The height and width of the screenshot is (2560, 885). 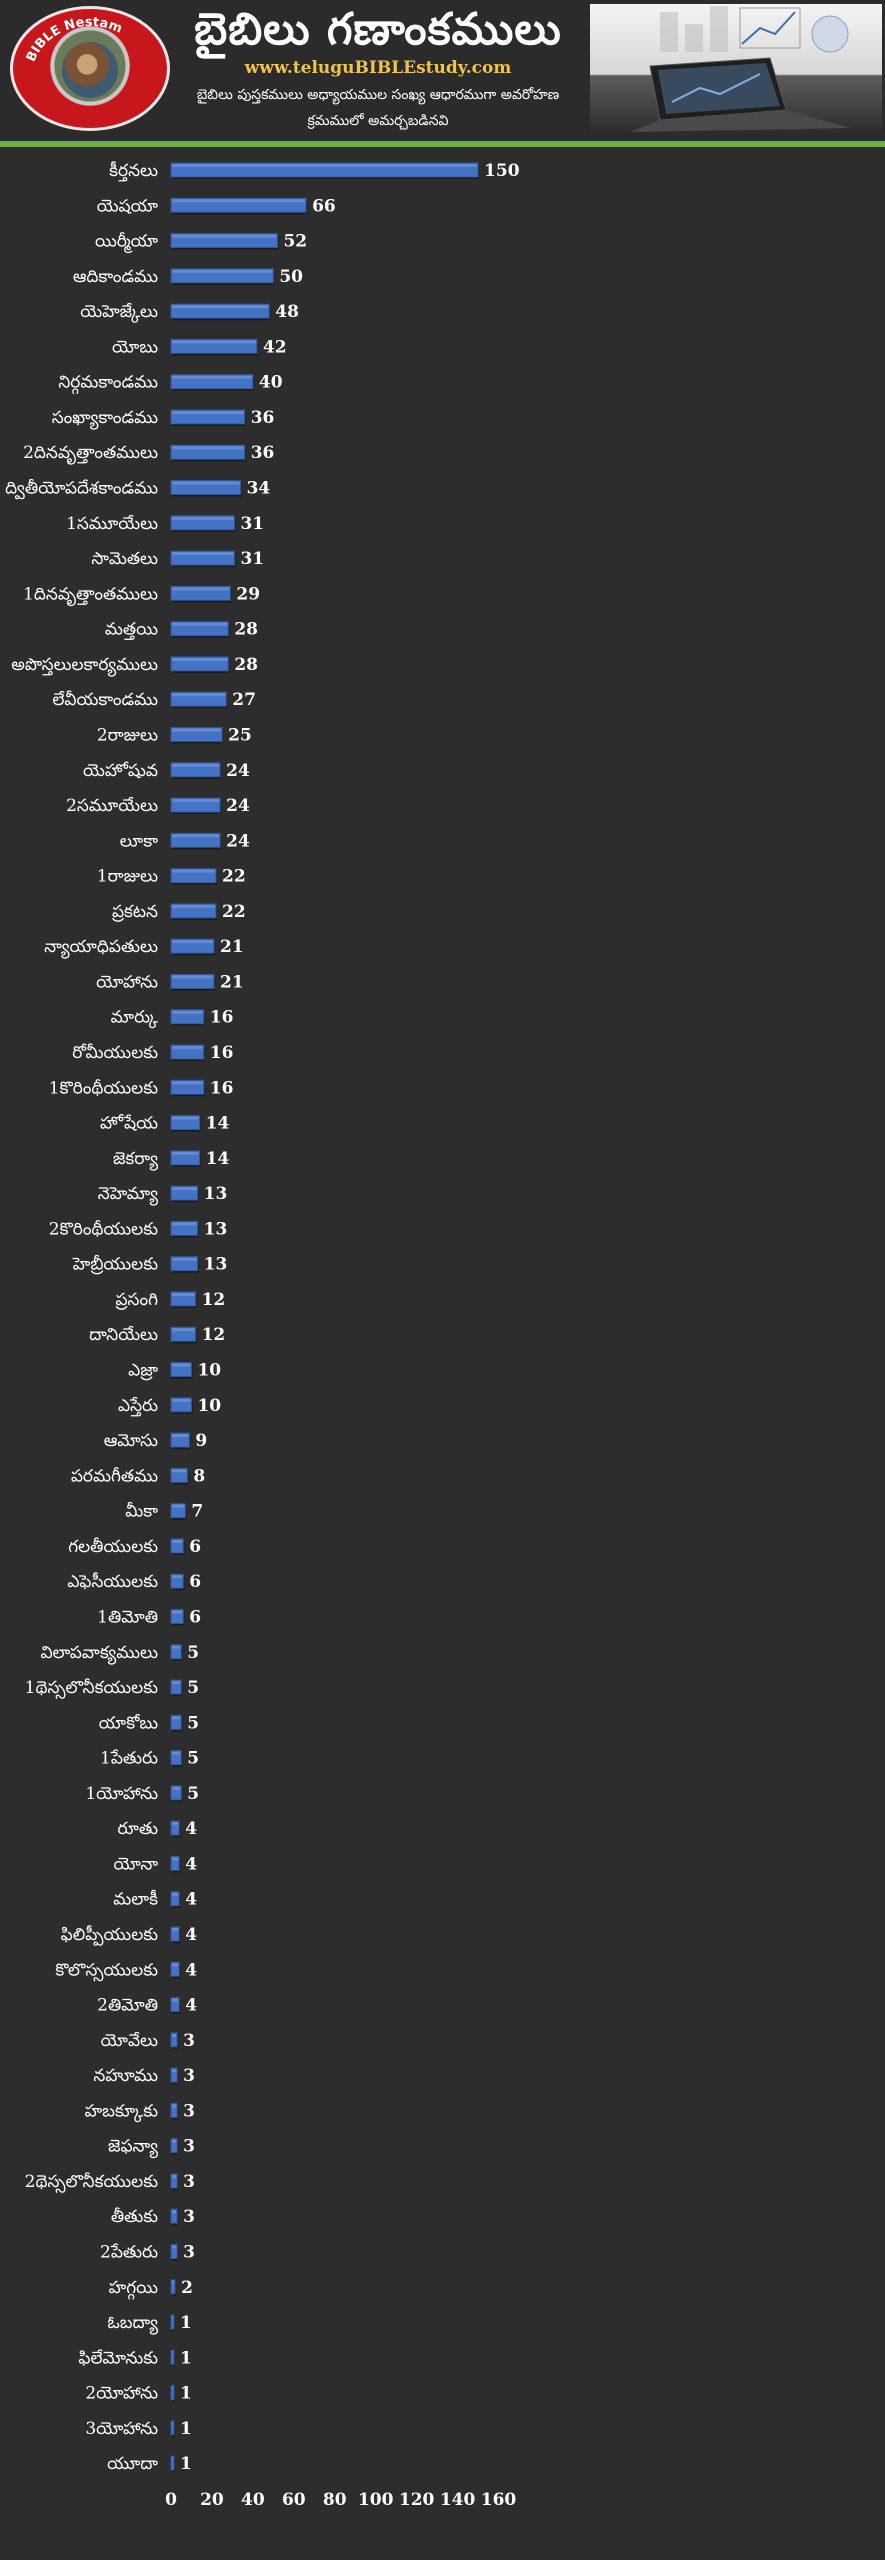 I want to click on header-divider, so click(x=442, y=144).